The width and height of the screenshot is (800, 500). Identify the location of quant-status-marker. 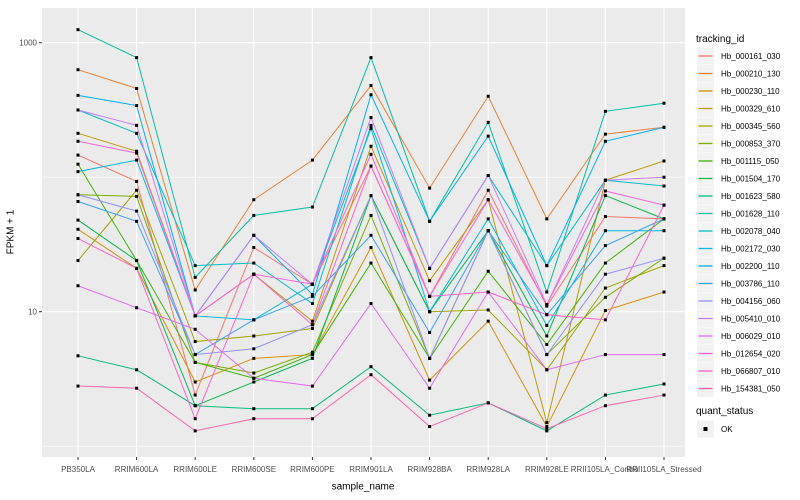
(705, 429).